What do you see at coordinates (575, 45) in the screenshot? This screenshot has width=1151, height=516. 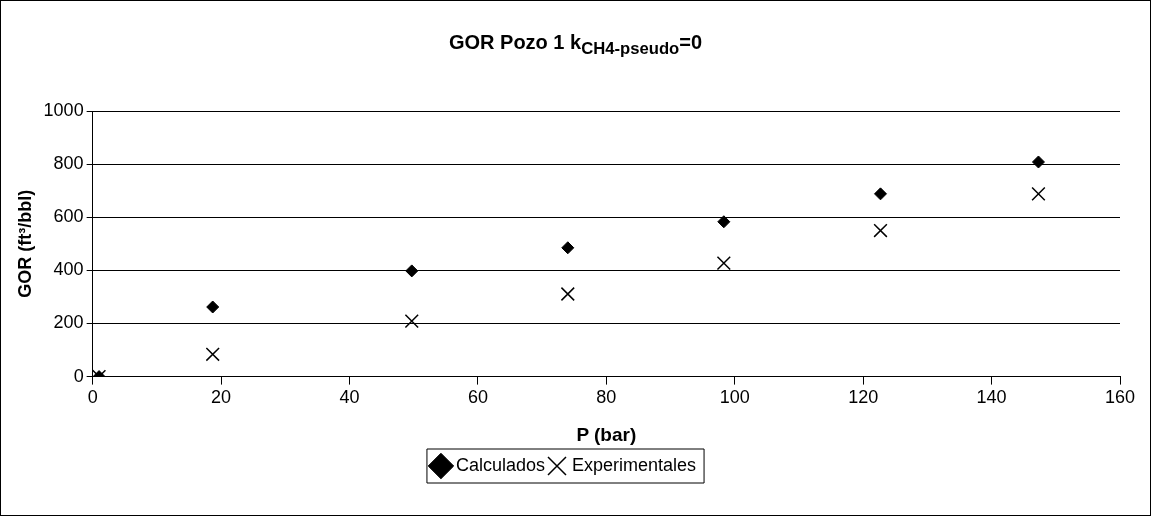 I see `chart-title: GOR Pozo 1 k$_{CH4-pseudo}$=0` at bounding box center [575, 45].